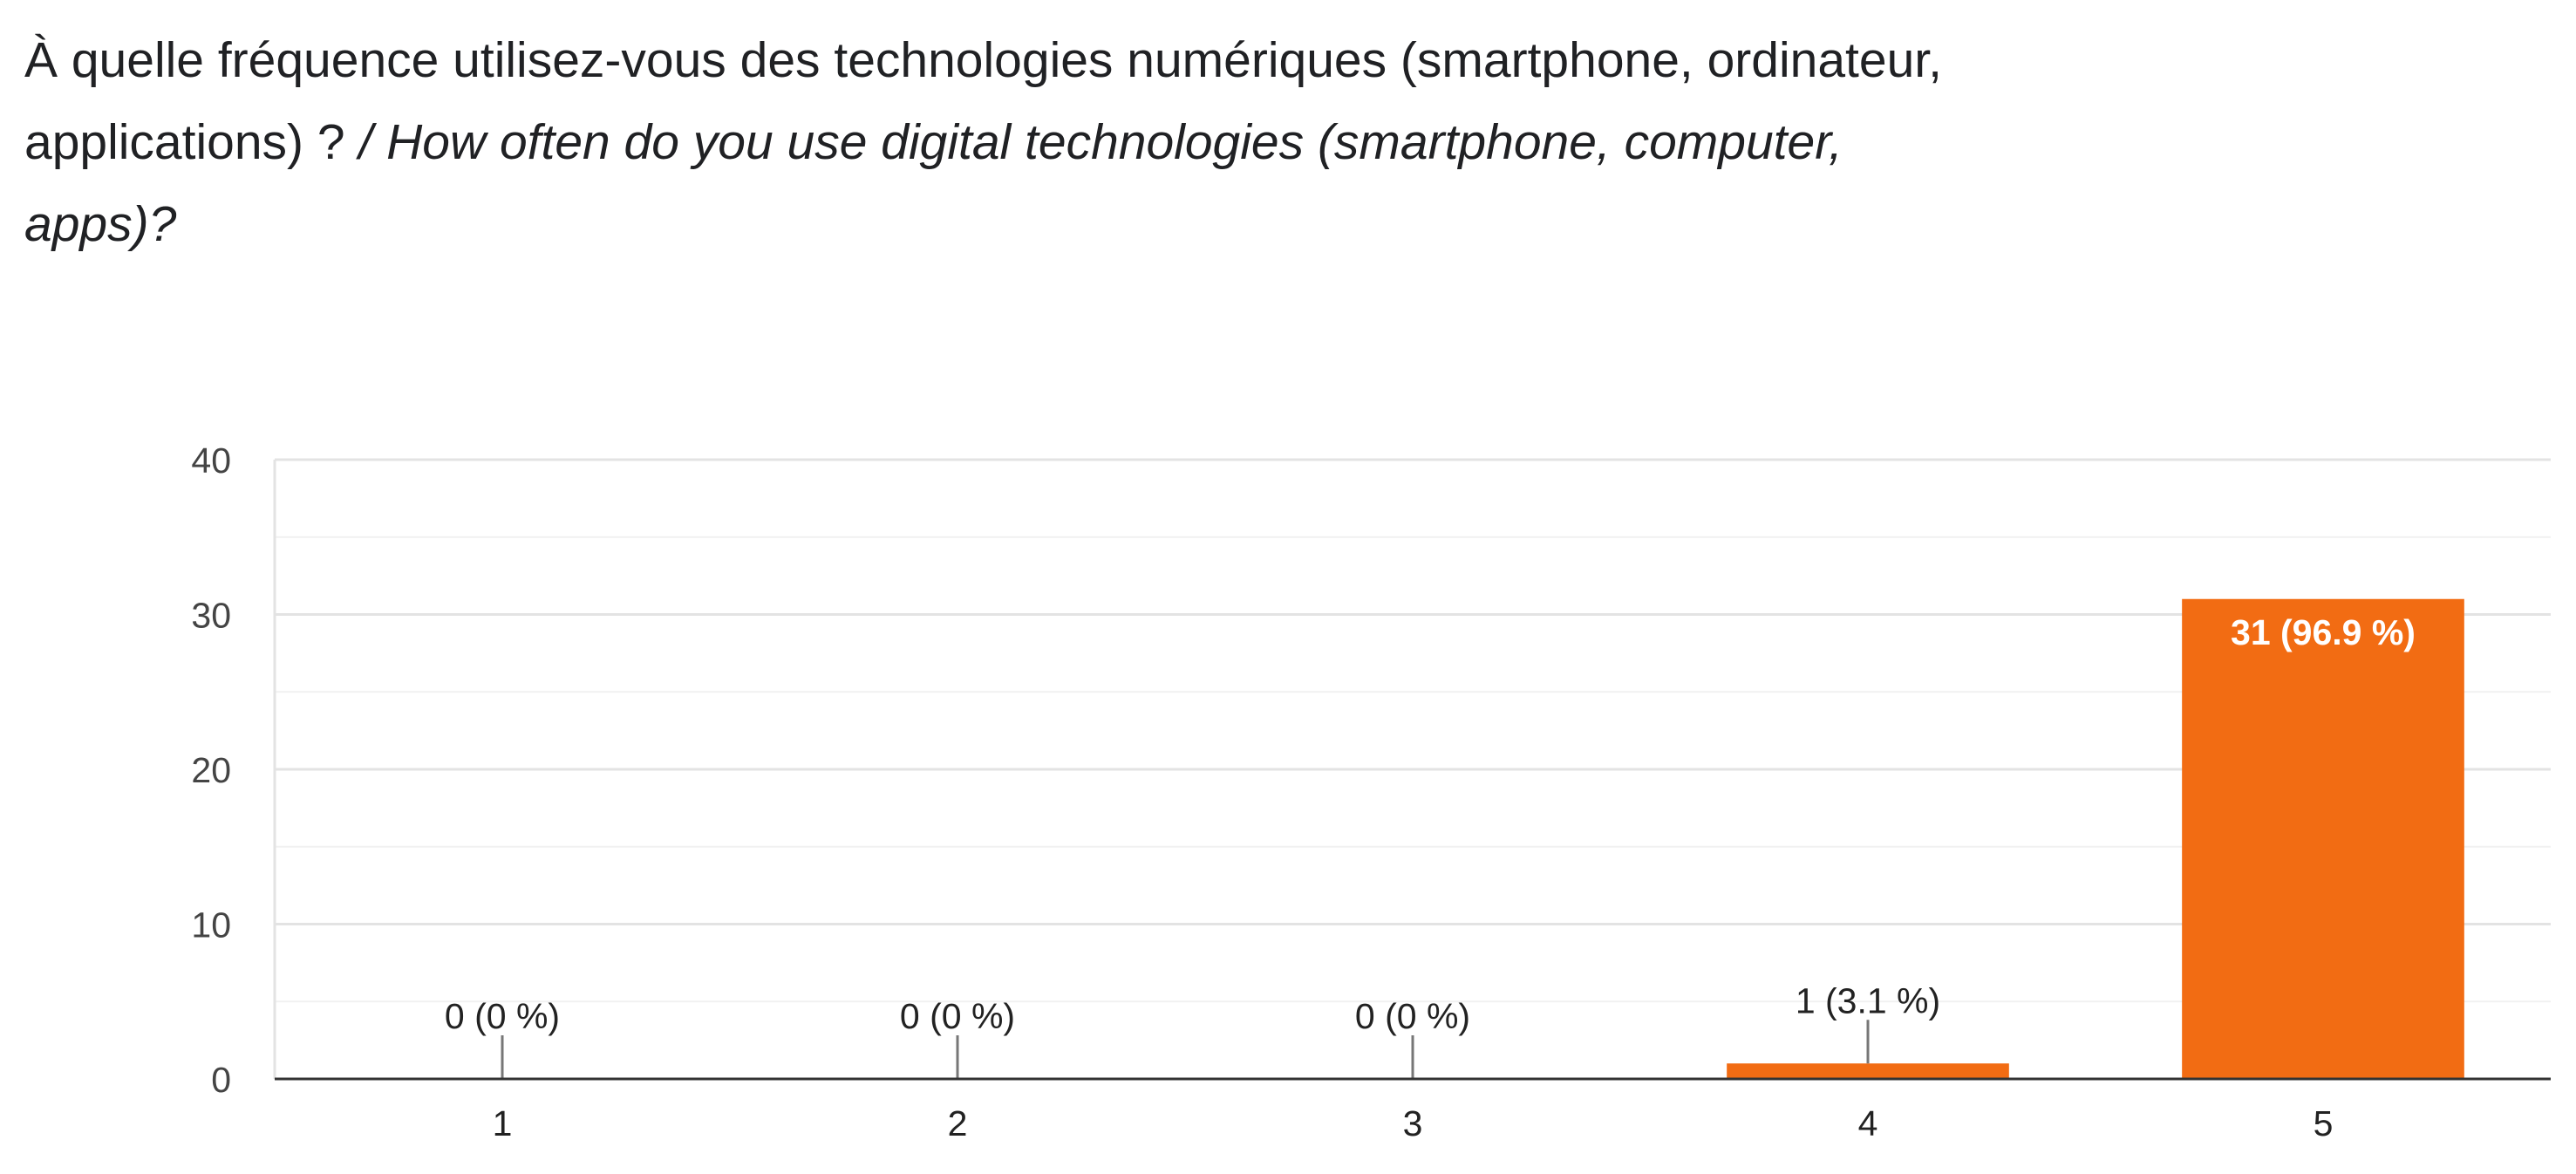  I want to click on y-axis-ticks: 0 10 20 30 40, so click(211, 770).